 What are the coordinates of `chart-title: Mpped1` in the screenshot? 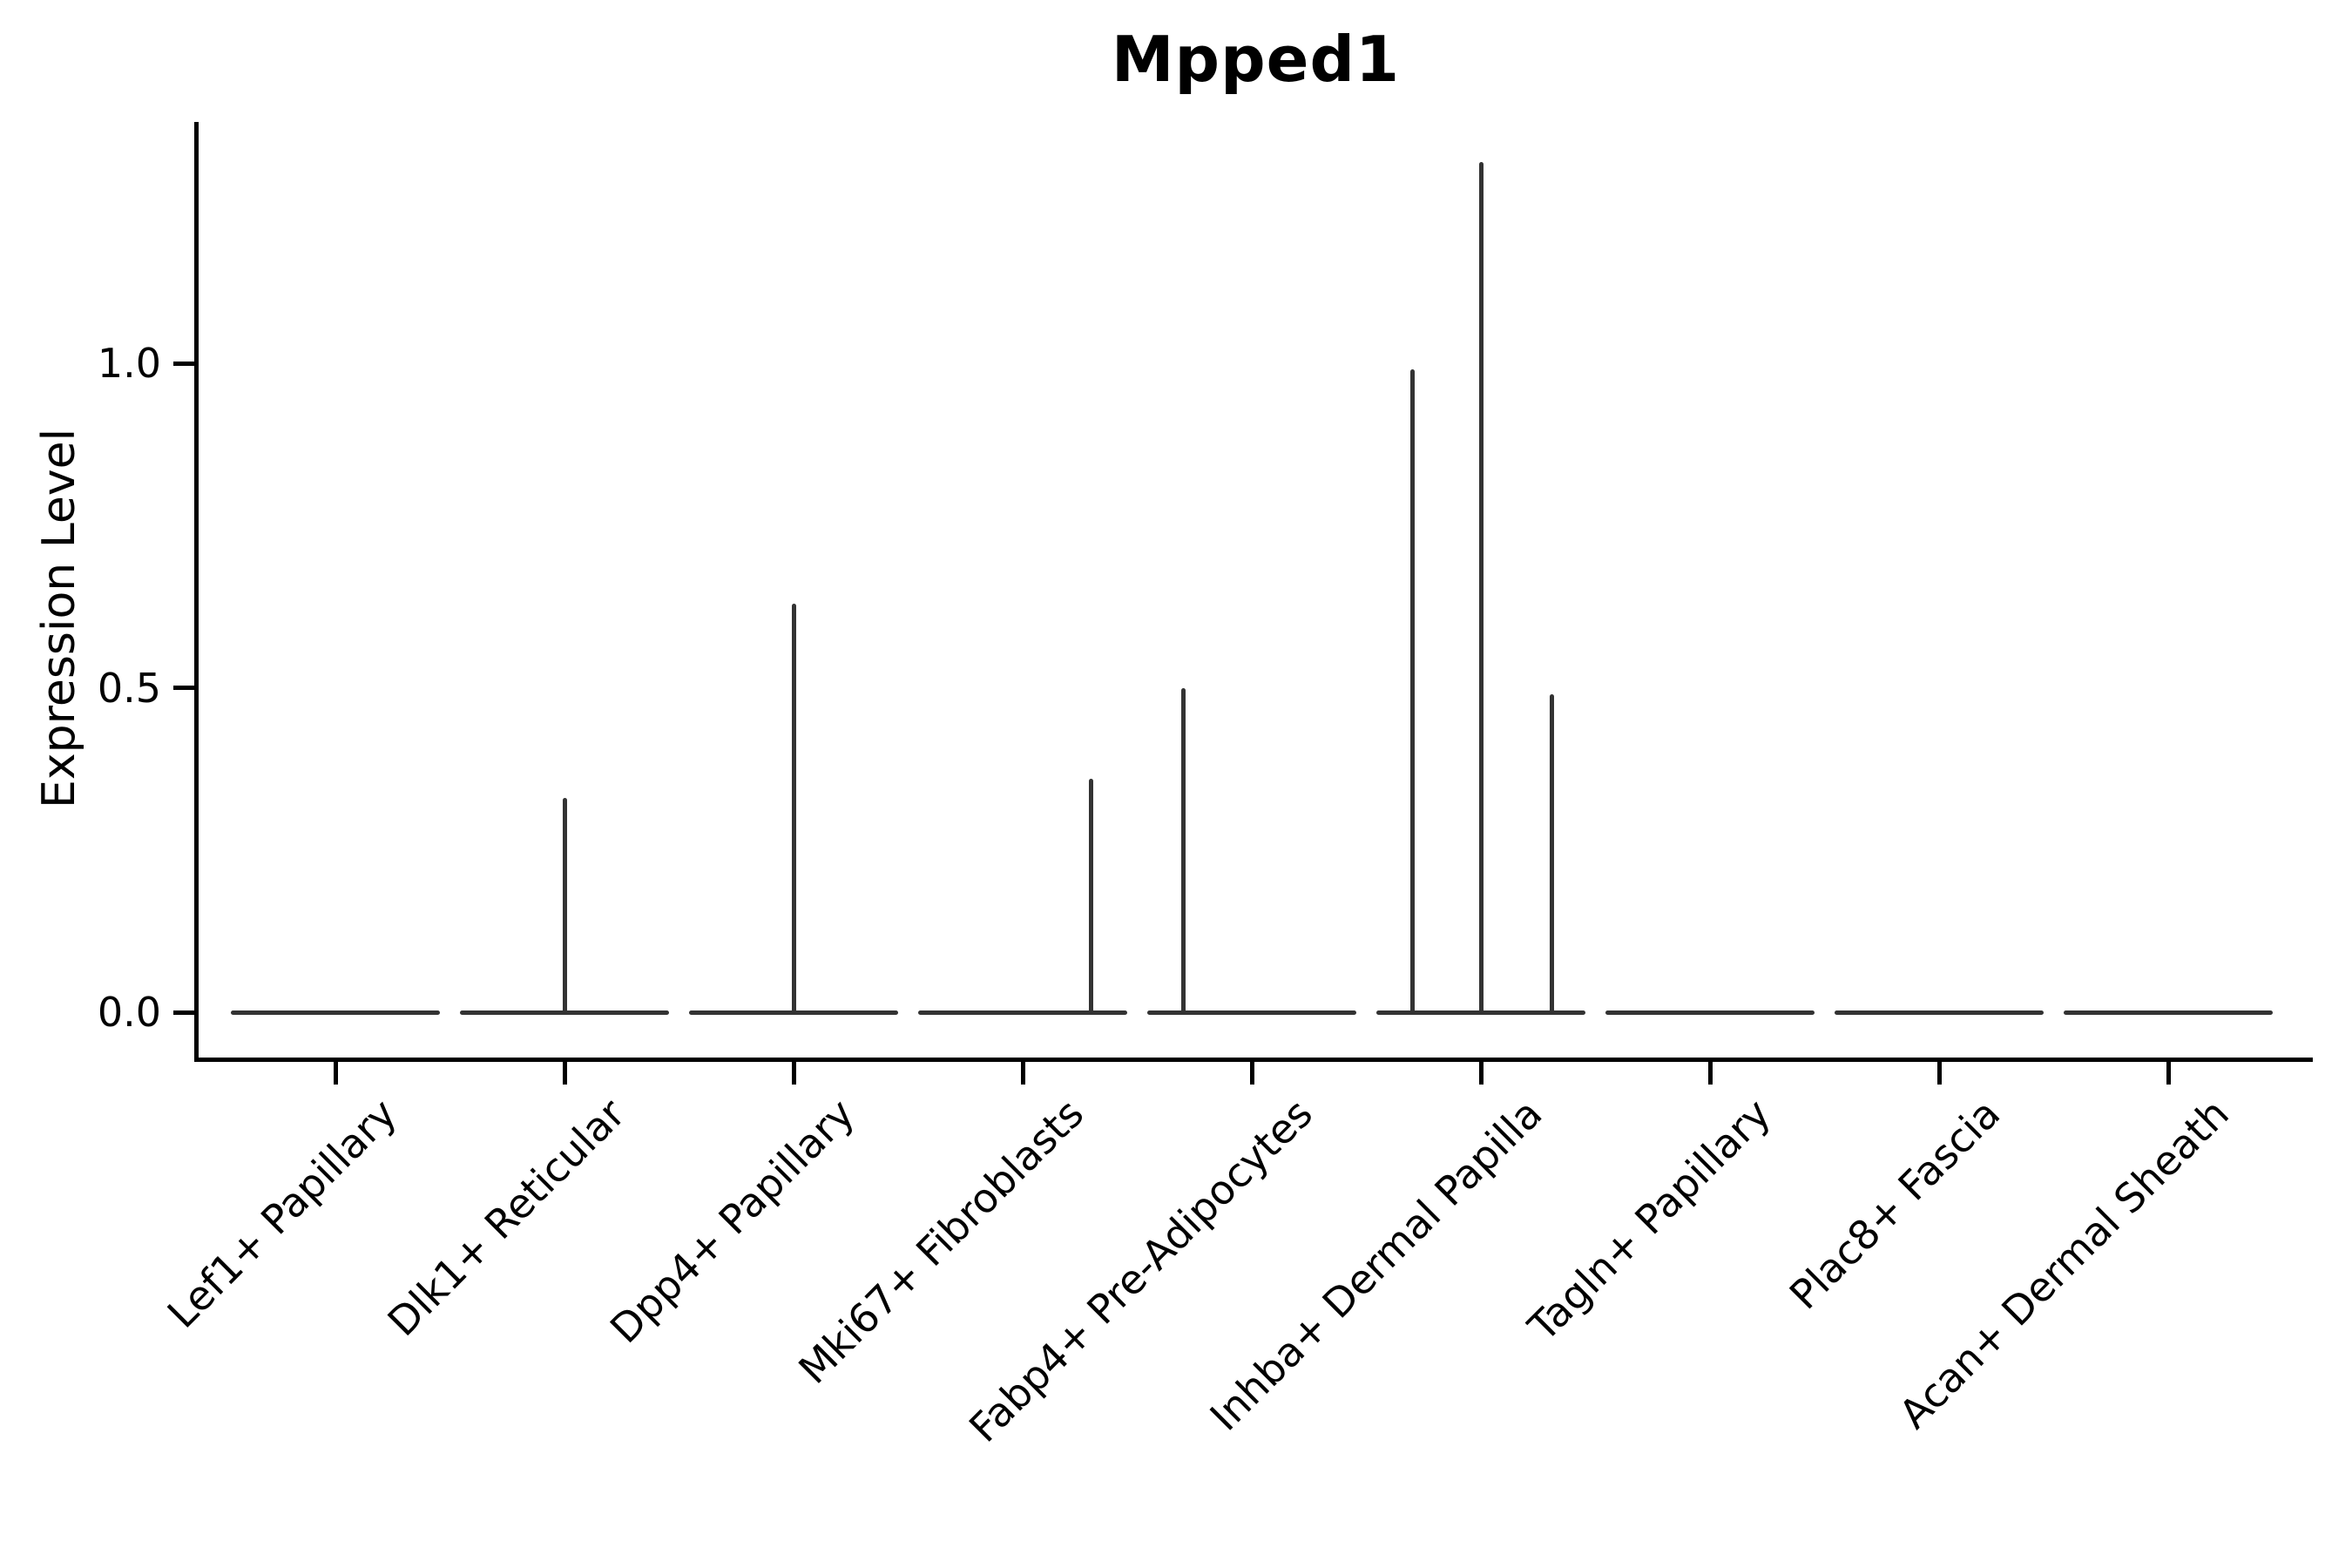 It's located at (1256, 59).